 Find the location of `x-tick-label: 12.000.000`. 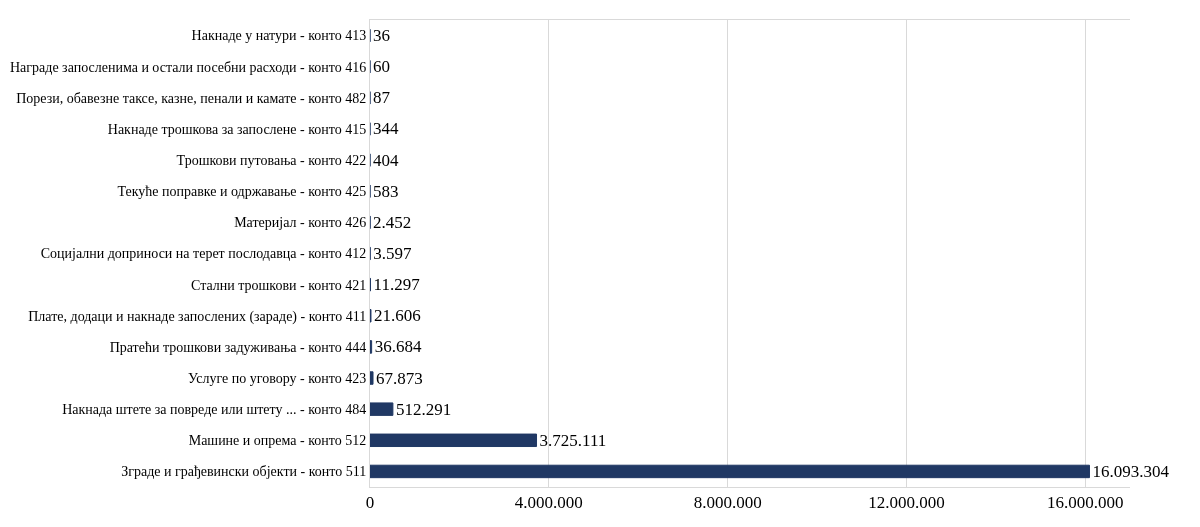

x-tick-label: 12.000.000 is located at coordinates (906, 503).